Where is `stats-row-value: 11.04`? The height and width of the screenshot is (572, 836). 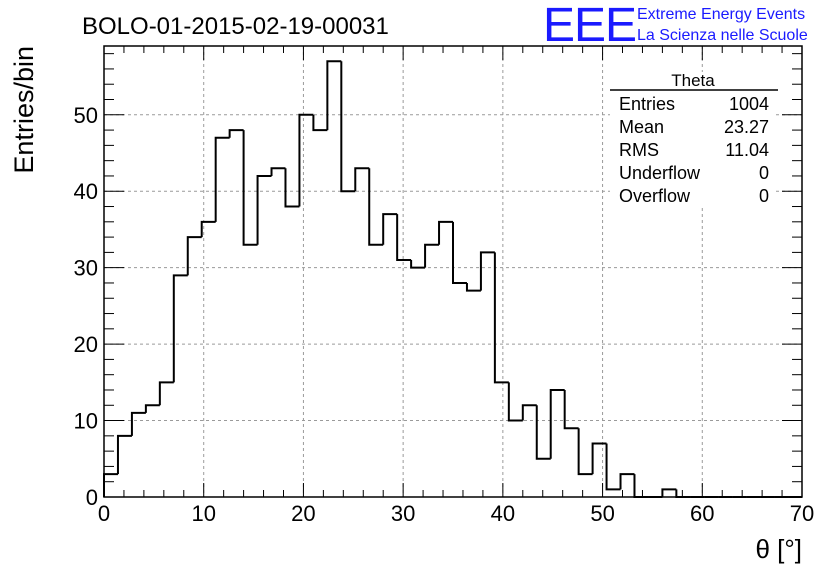 stats-row-value: 11.04 is located at coordinates (747, 150).